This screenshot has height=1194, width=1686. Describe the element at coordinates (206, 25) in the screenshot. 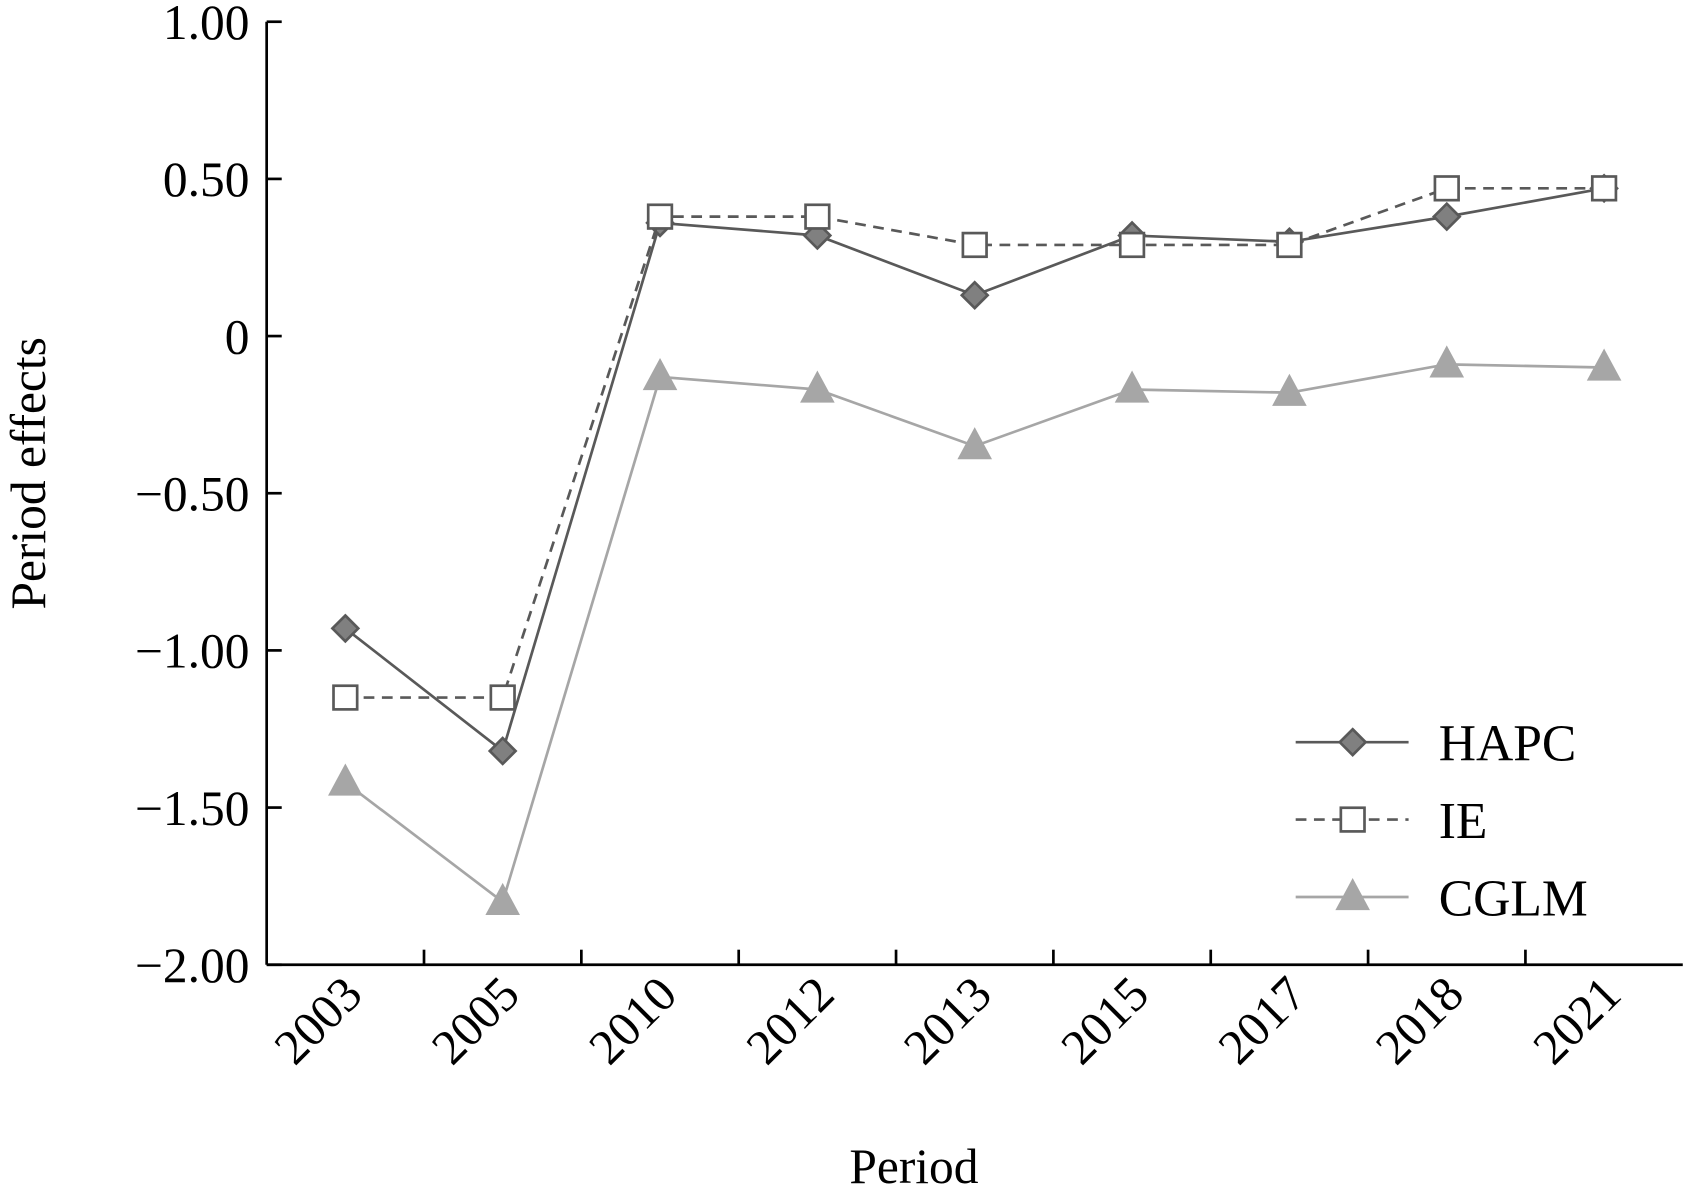

I see `y-tick-label: 1.00` at that location.